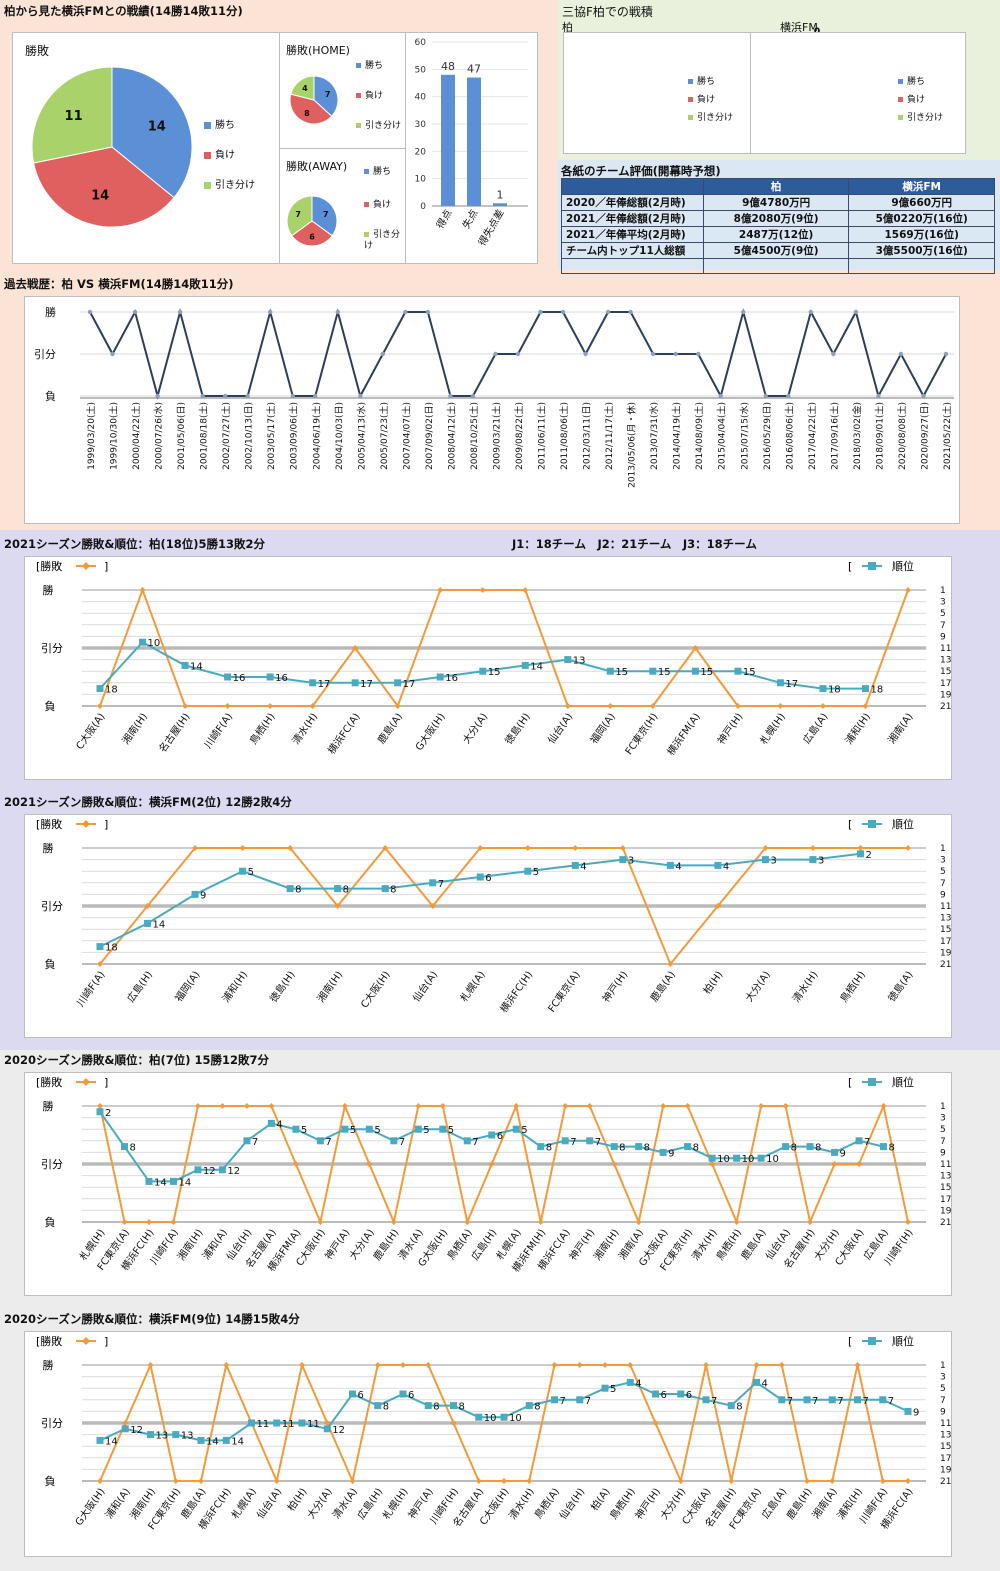 This screenshot has height=1571, width=1000. What do you see at coordinates (233, 1171) in the screenshot?
I see `rank-data-label: 12` at bounding box center [233, 1171].